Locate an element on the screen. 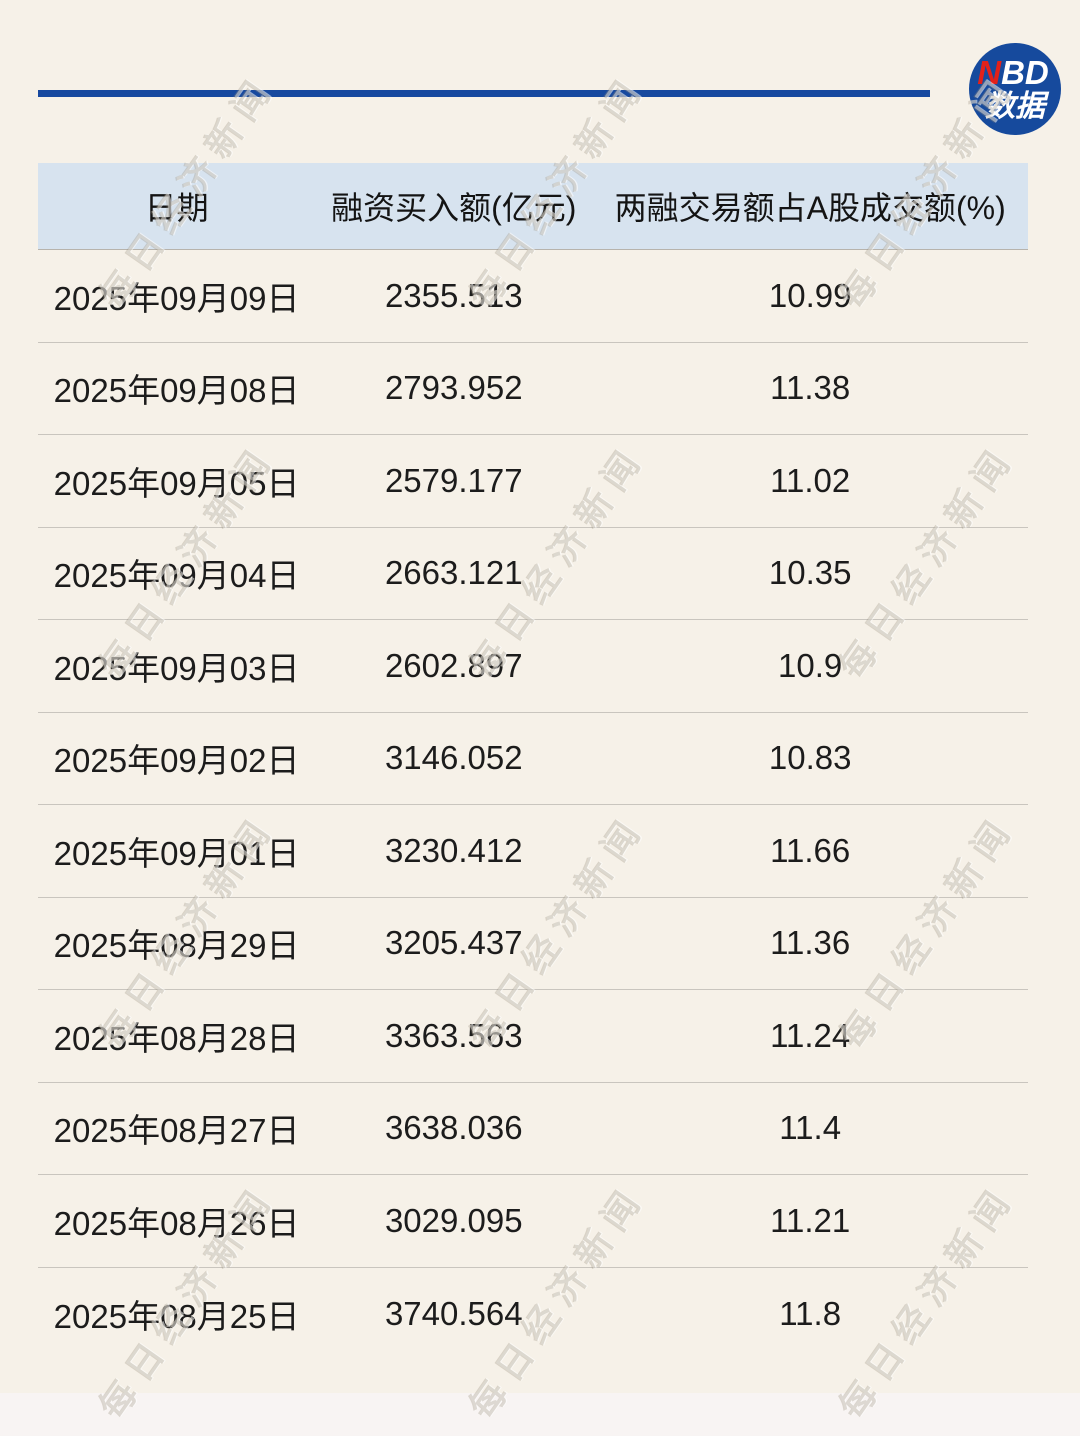 The width and height of the screenshot is (1080, 1436). cell-date: 2025年08月27日 is located at coordinates (176, 1131).